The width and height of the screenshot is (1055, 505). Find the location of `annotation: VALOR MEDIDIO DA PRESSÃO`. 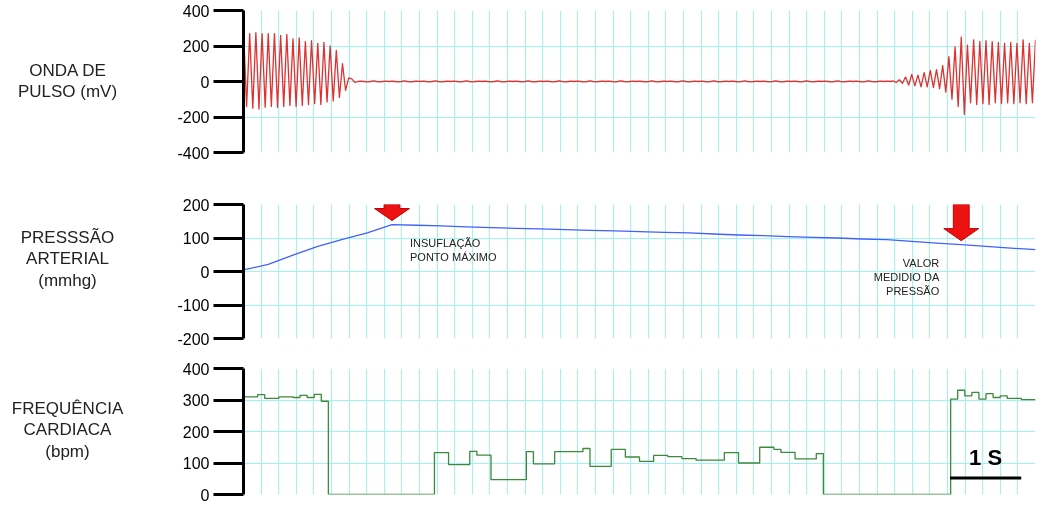

annotation: VALOR MEDIDIO DA PRESSÃO is located at coordinates (906, 276).